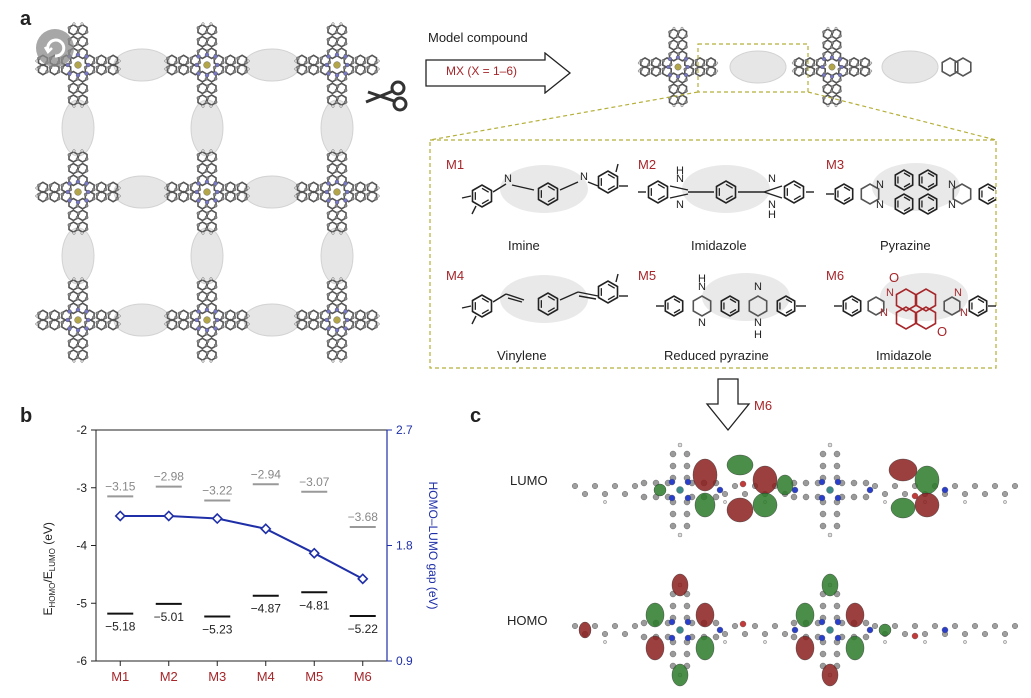 This screenshot has width=1031, height=698. I want to click on scissors-icon, so click(386, 96).